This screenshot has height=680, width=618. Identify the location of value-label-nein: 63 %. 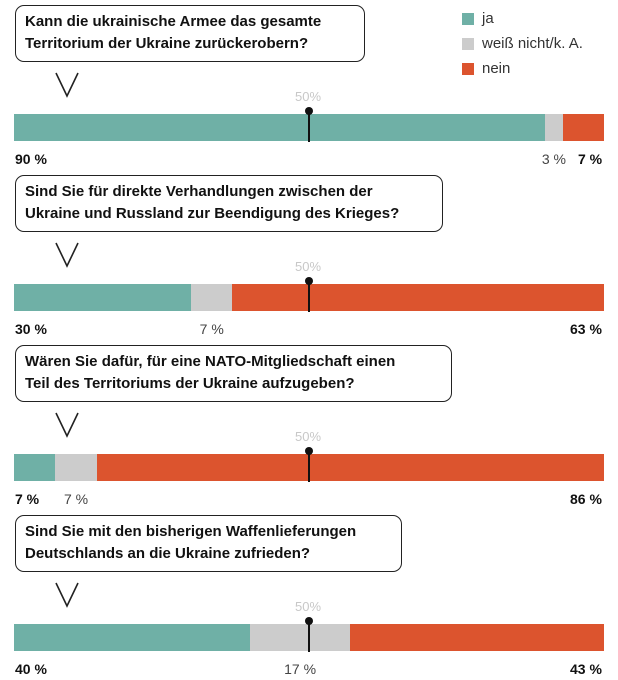
(586, 329).